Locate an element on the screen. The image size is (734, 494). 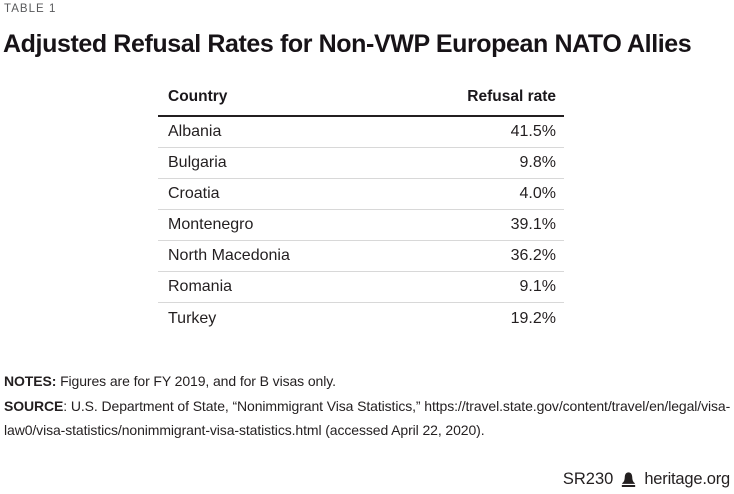
table-row: Montenegro 39.1% is located at coordinates (361, 225).